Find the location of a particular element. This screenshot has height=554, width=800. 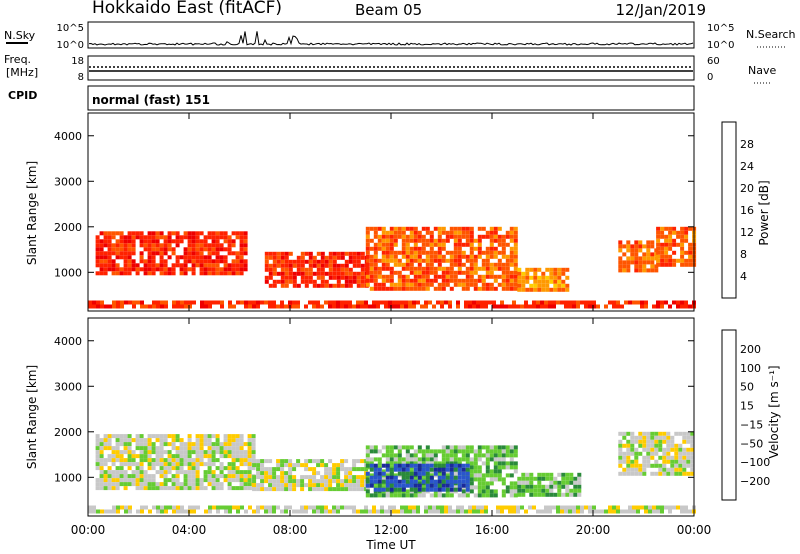

nsearch-tick-bottom: 10^0 is located at coordinates (720, 45).